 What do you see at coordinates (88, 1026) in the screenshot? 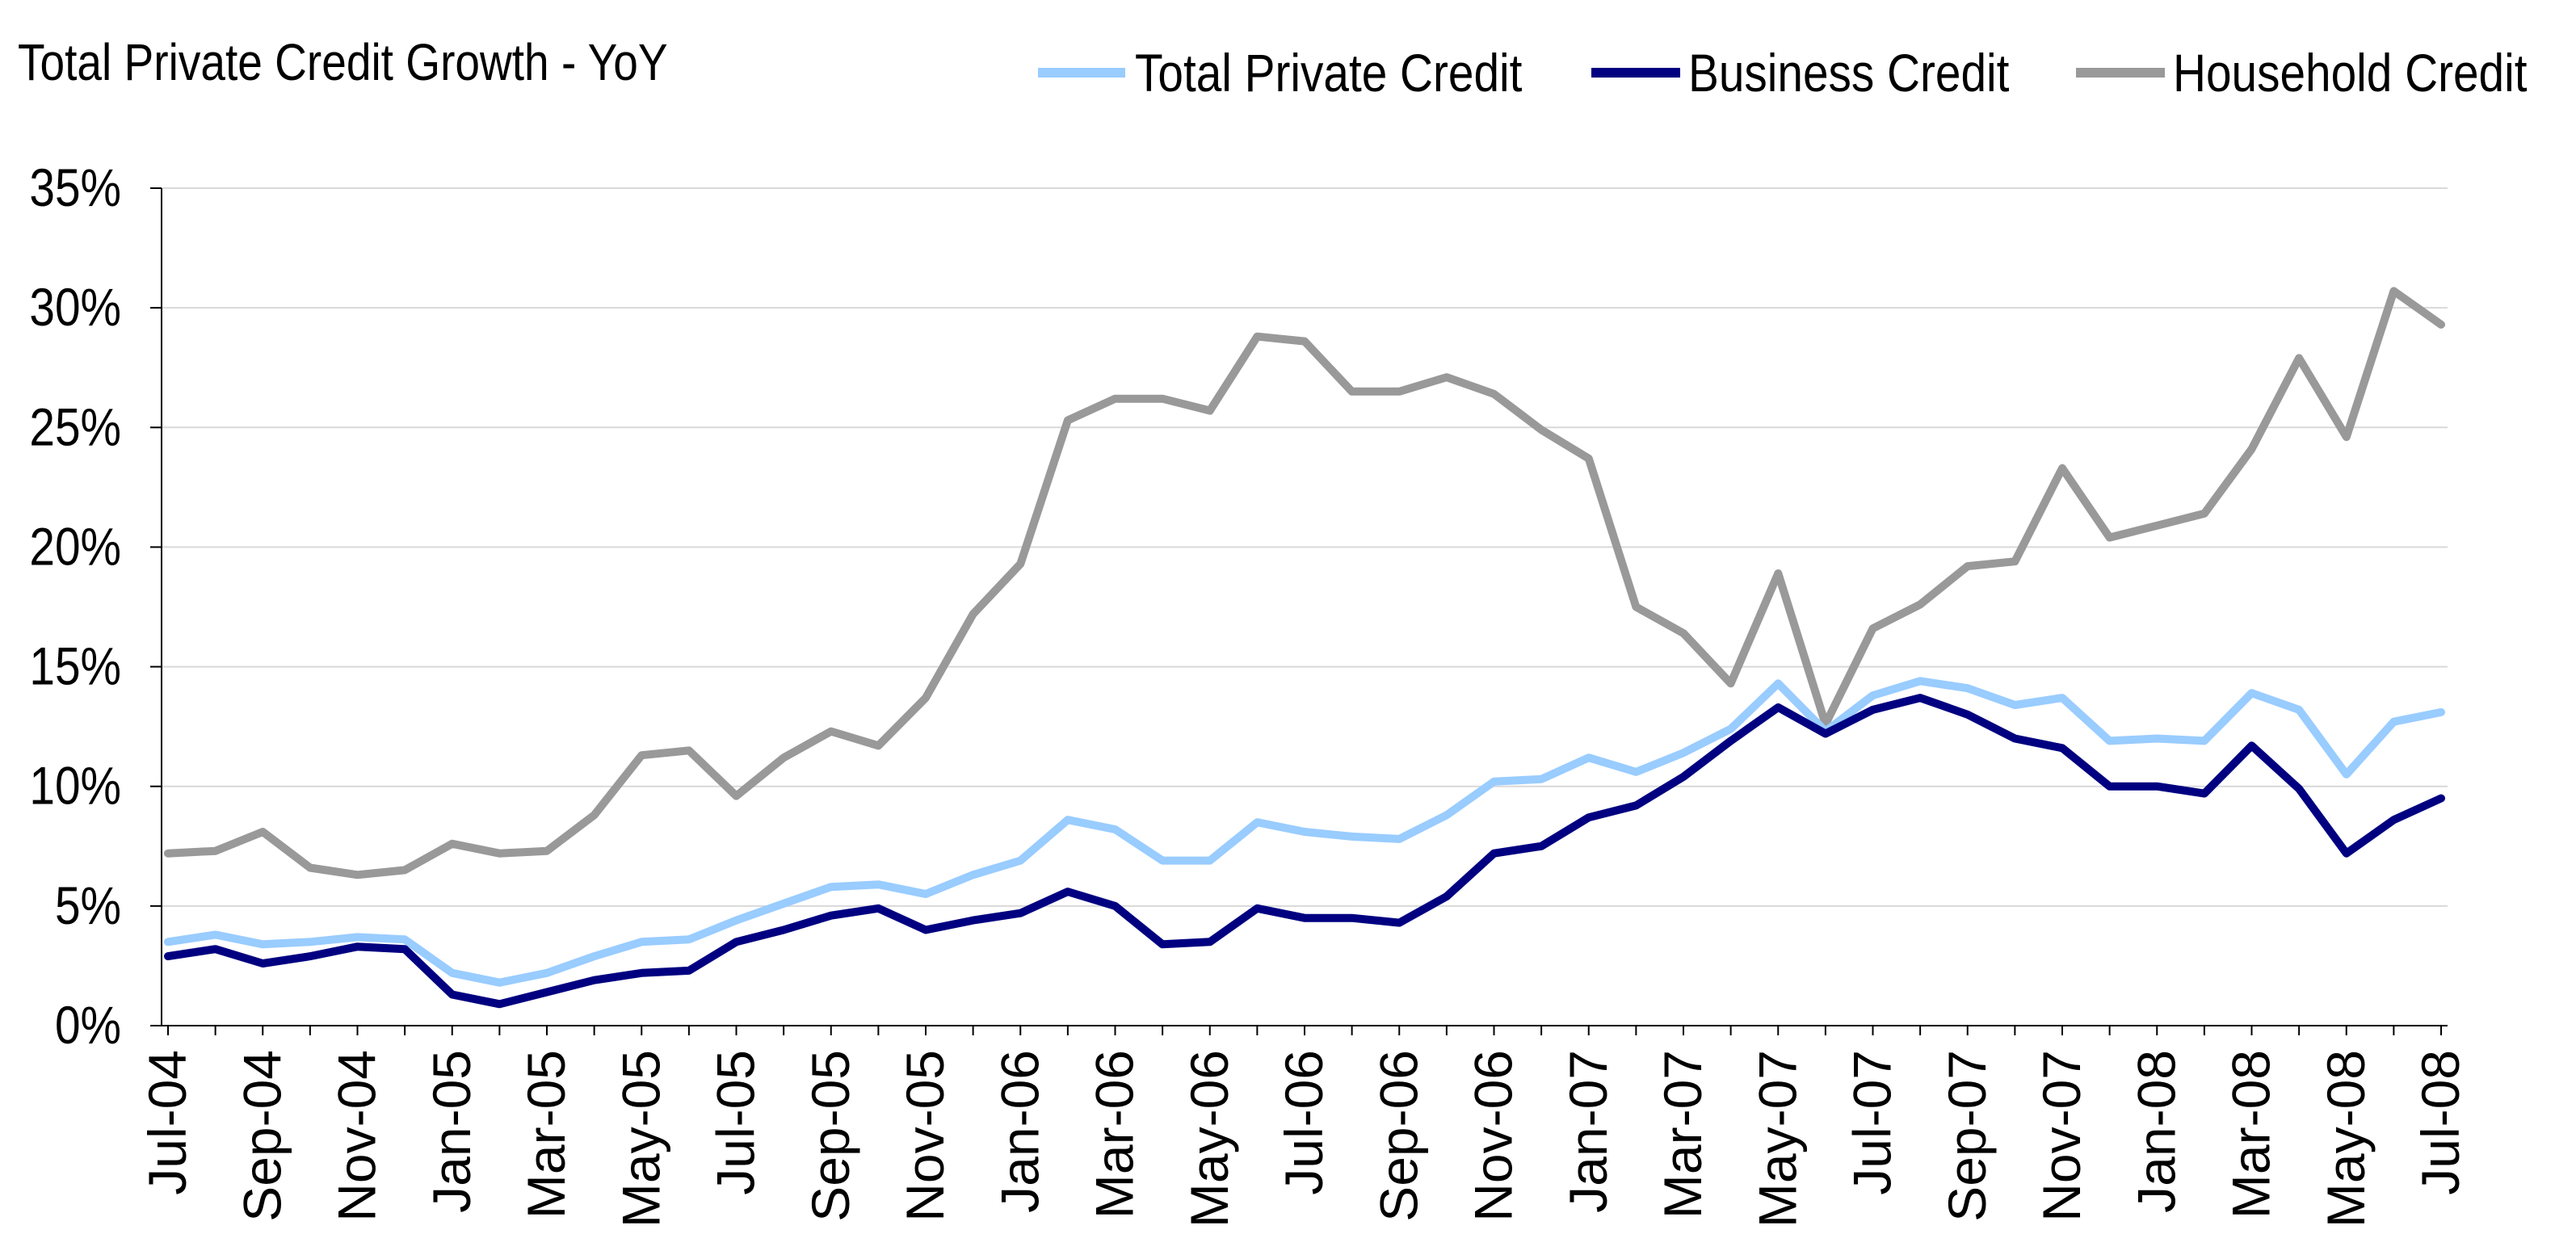
I see `y-tick-label: 0%` at bounding box center [88, 1026].